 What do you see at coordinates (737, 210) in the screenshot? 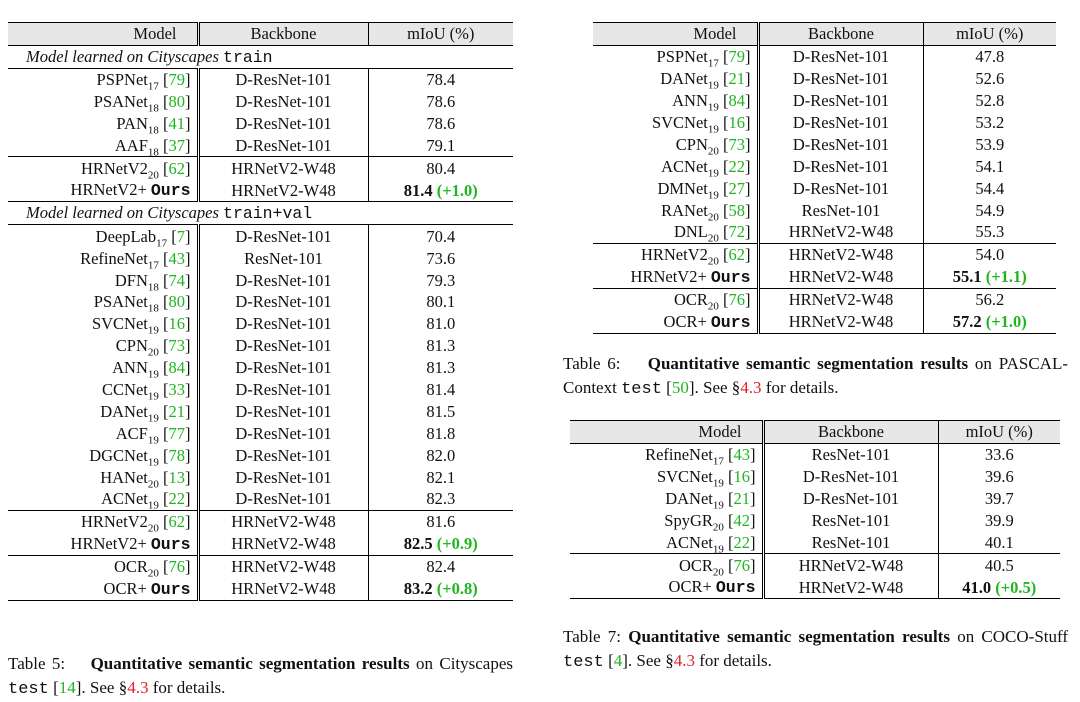
I see `citation-link: 58` at bounding box center [737, 210].